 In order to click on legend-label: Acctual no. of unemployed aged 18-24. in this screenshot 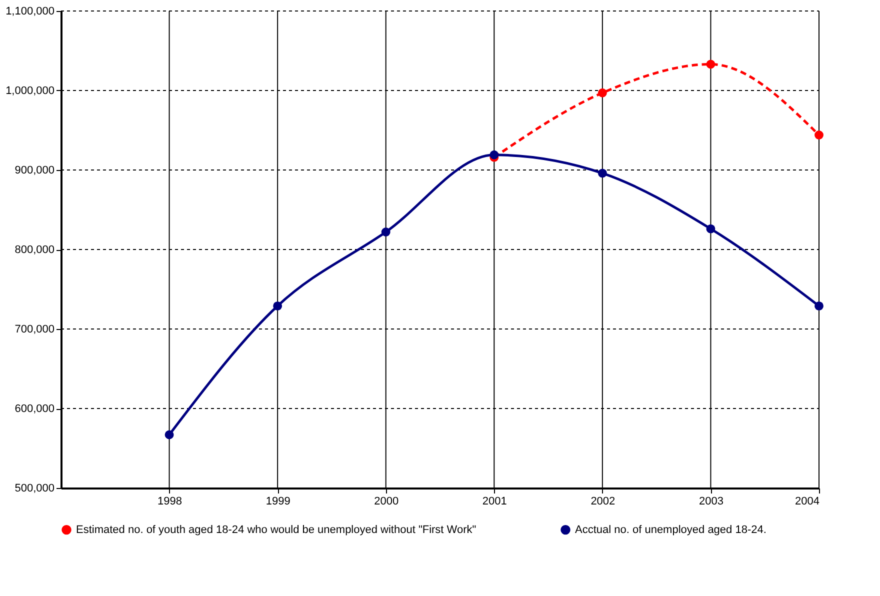, I will do `click(670, 530)`.